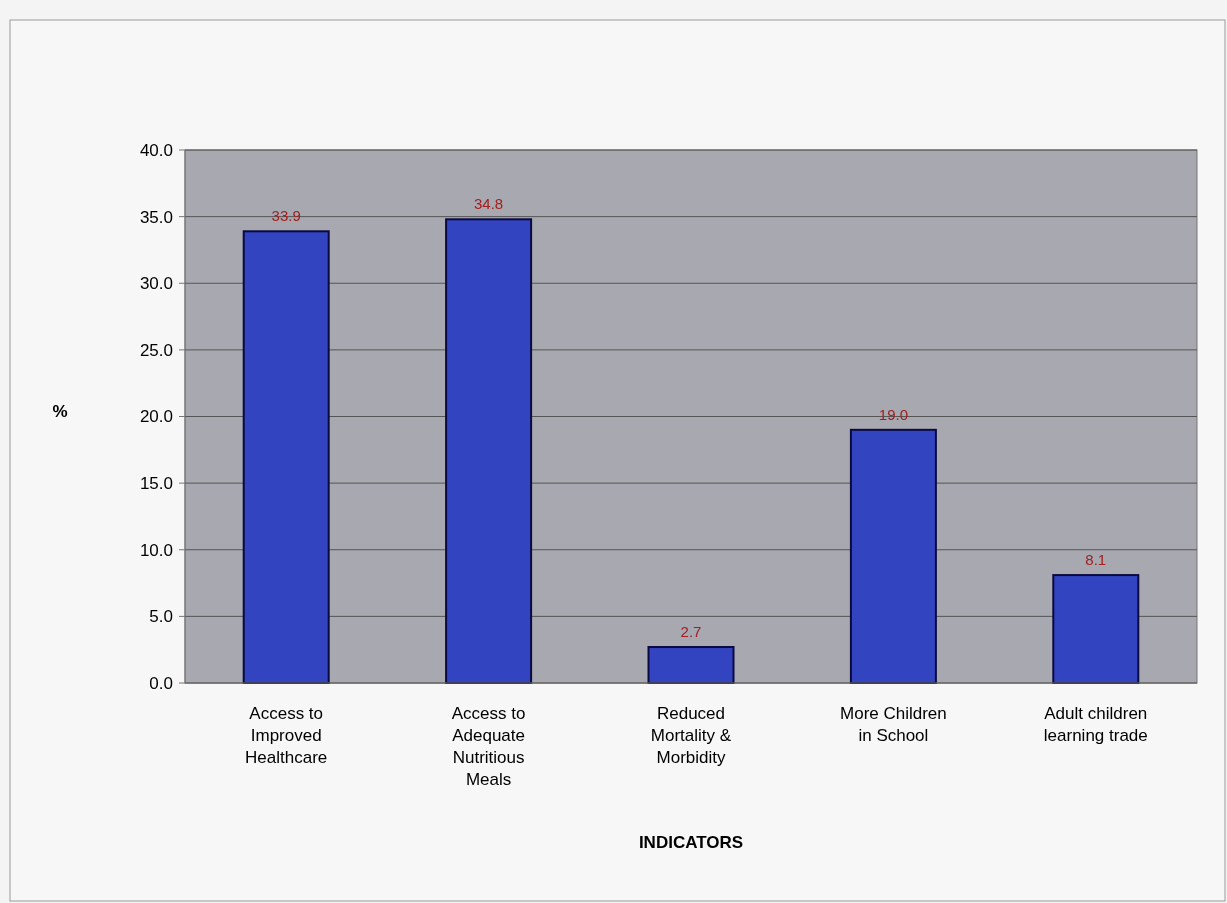 Image resolution: width=1227 pixels, height=903 pixels. Describe the element at coordinates (691, 735) in the screenshot. I see `x-tick-label: Reduced Mortality & Morbidity` at that location.